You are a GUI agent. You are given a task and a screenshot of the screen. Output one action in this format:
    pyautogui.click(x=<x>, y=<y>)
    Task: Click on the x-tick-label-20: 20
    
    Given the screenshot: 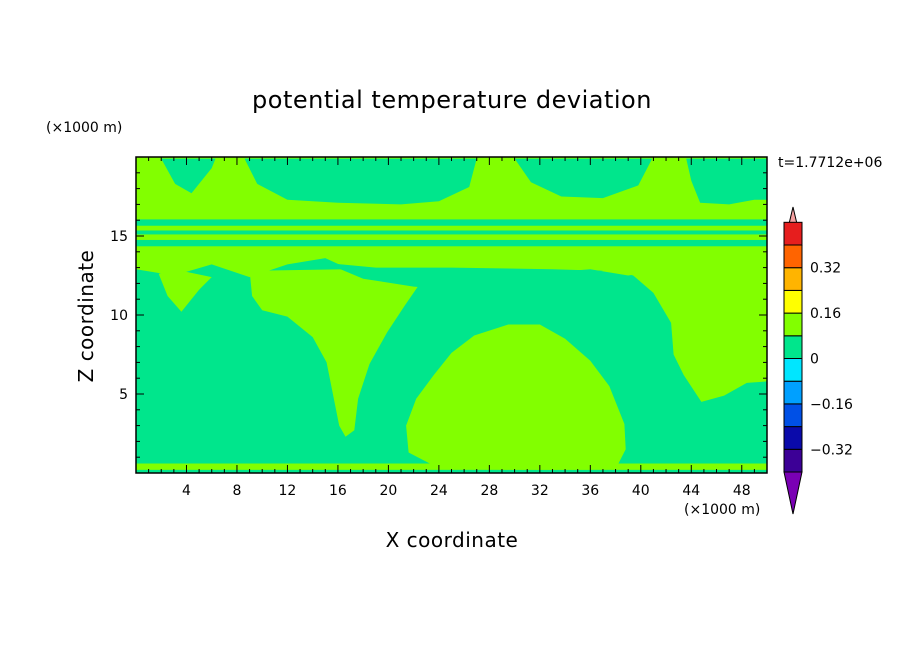 What is the action you would take?
    pyautogui.click(x=388, y=491)
    